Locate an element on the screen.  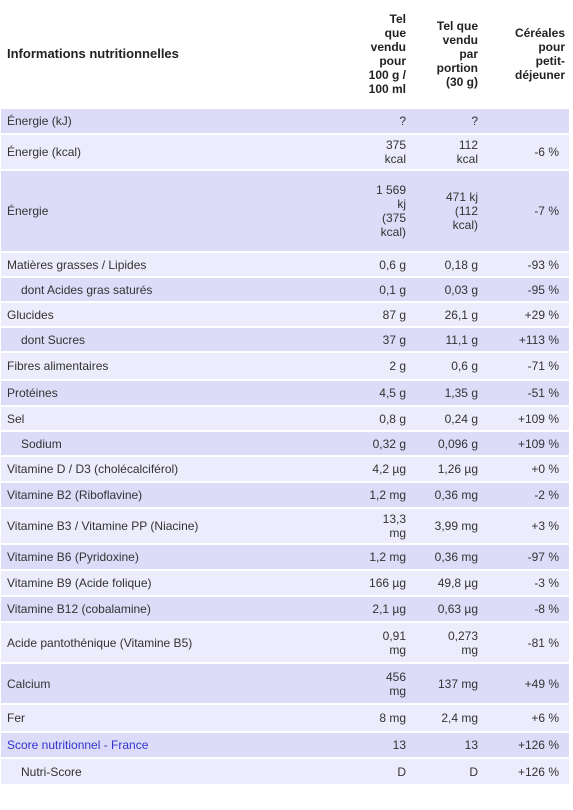
value-per-portion: 0,03 g is located at coordinates (446, 289).